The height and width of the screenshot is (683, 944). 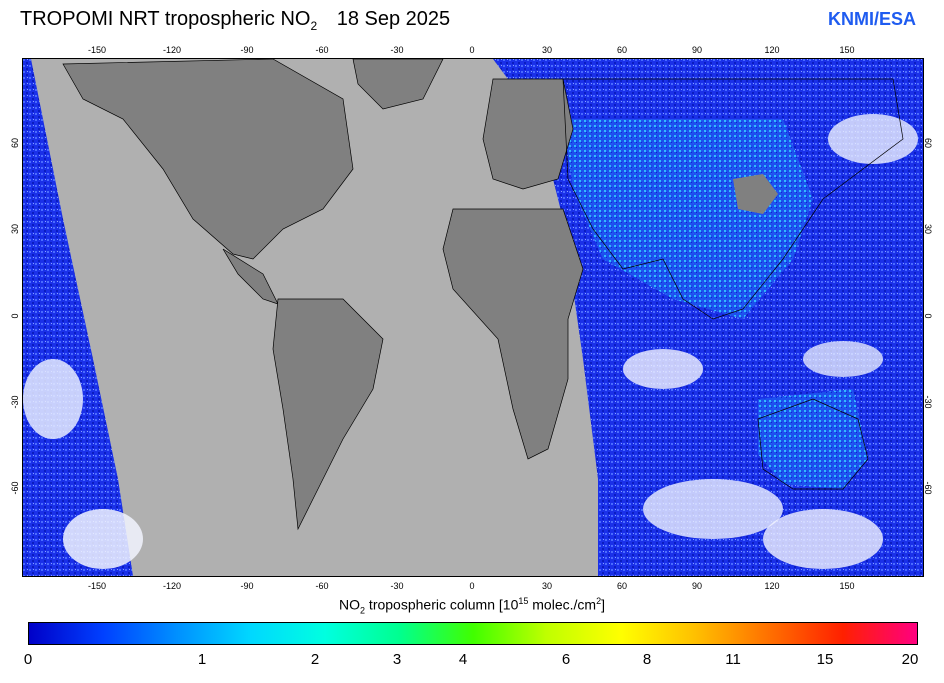 What do you see at coordinates (315, 659) in the screenshot?
I see `colorbar-tick-2: 2` at bounding box center [315, 659].